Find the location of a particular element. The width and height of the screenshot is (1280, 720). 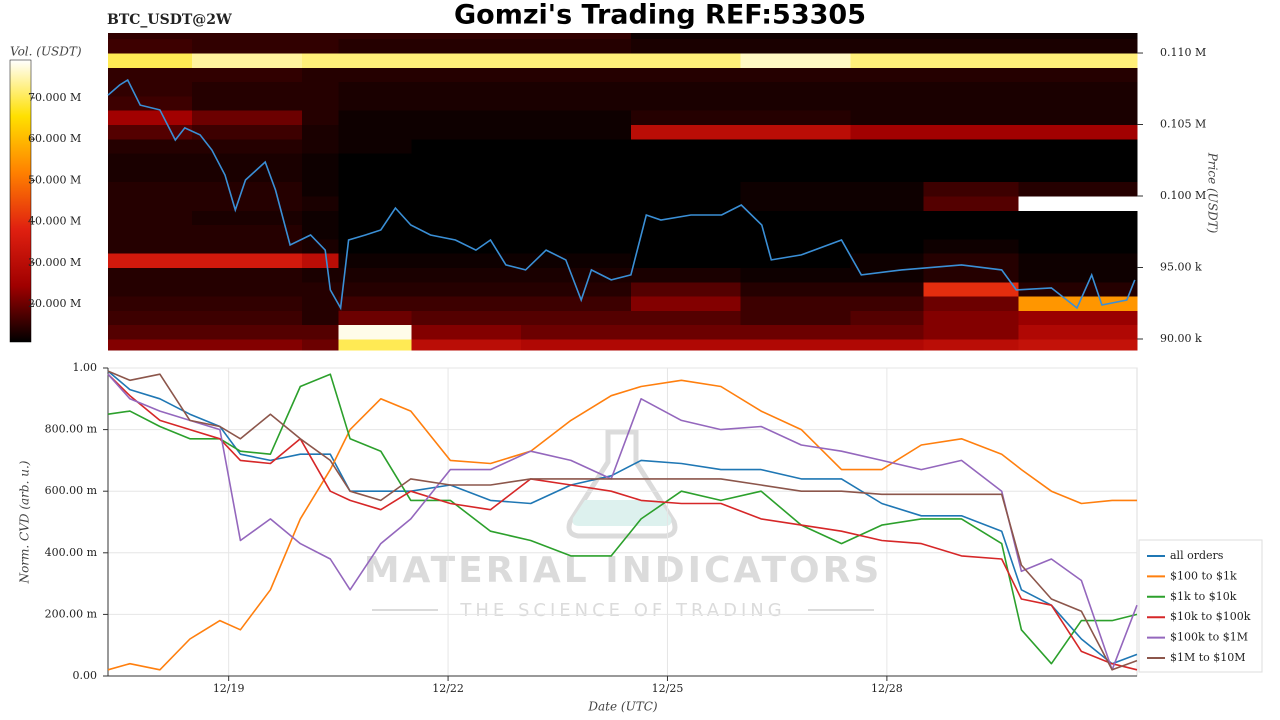

x-tick-label: 12/28 is located at coordinates (887, 688).